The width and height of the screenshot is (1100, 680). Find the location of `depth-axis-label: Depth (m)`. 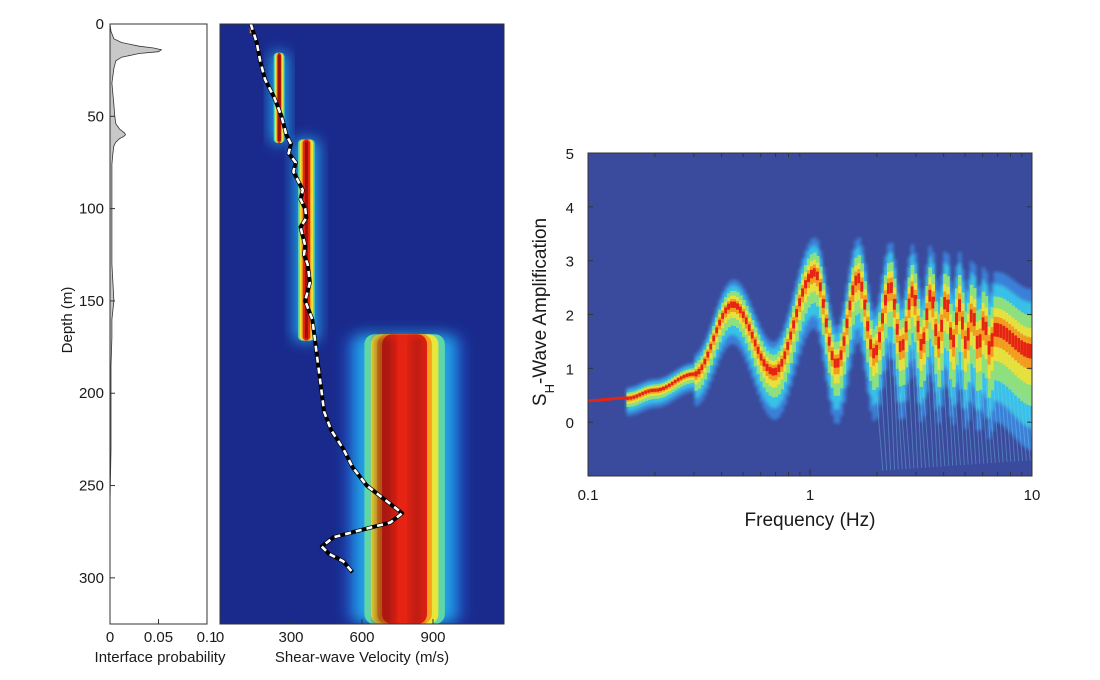

depth-axis-label: Depth (m) is located at coordinates (67, 320).